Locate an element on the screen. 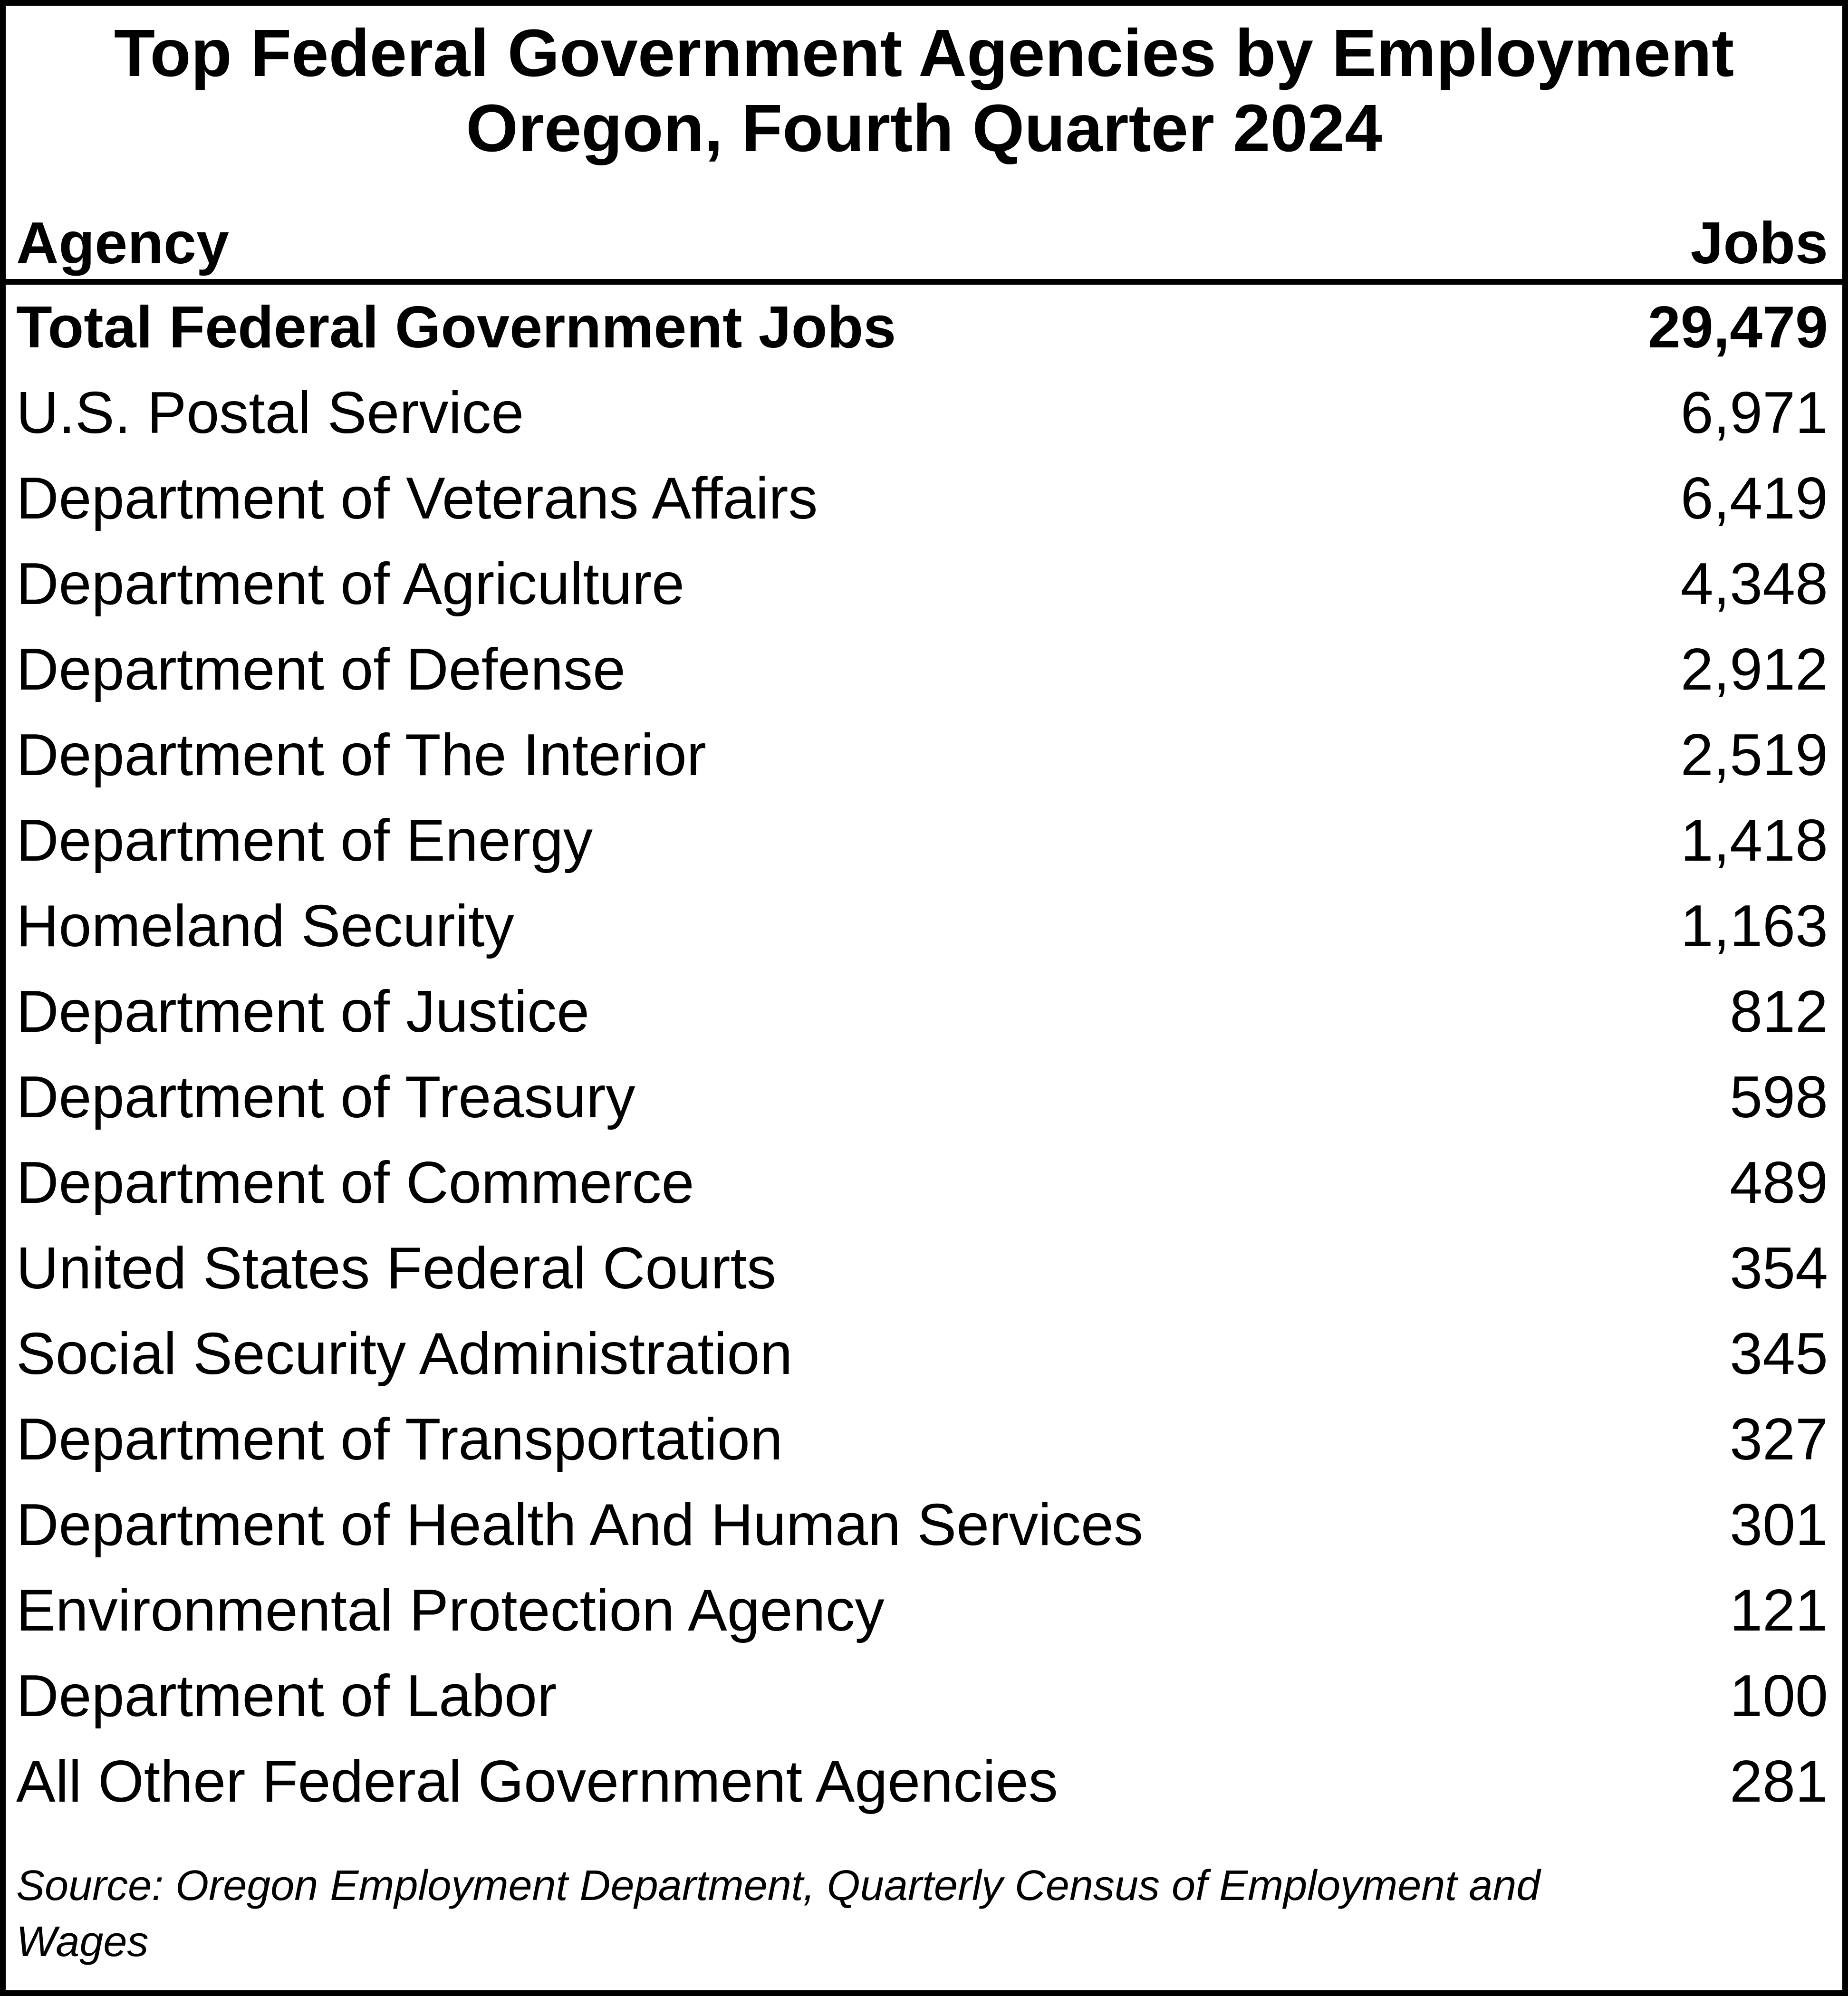 The image size is (1848, 1996). jobs-value-cell: 29,479 is located at coordinates (1737, 327).